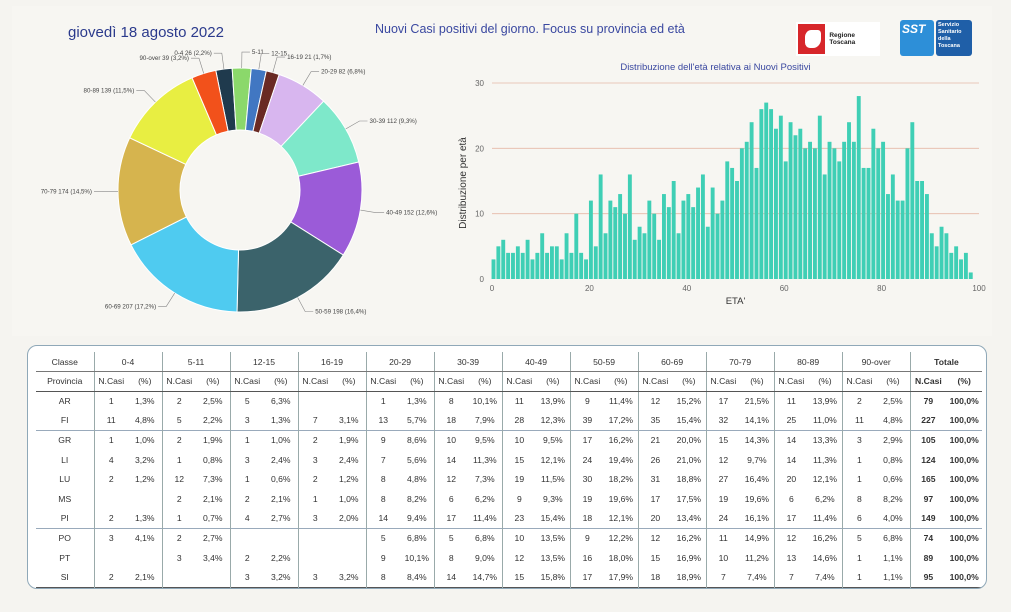  Describe the element at coordinates (210, 102) in the screenshot. I see `donut-slice` at that location.